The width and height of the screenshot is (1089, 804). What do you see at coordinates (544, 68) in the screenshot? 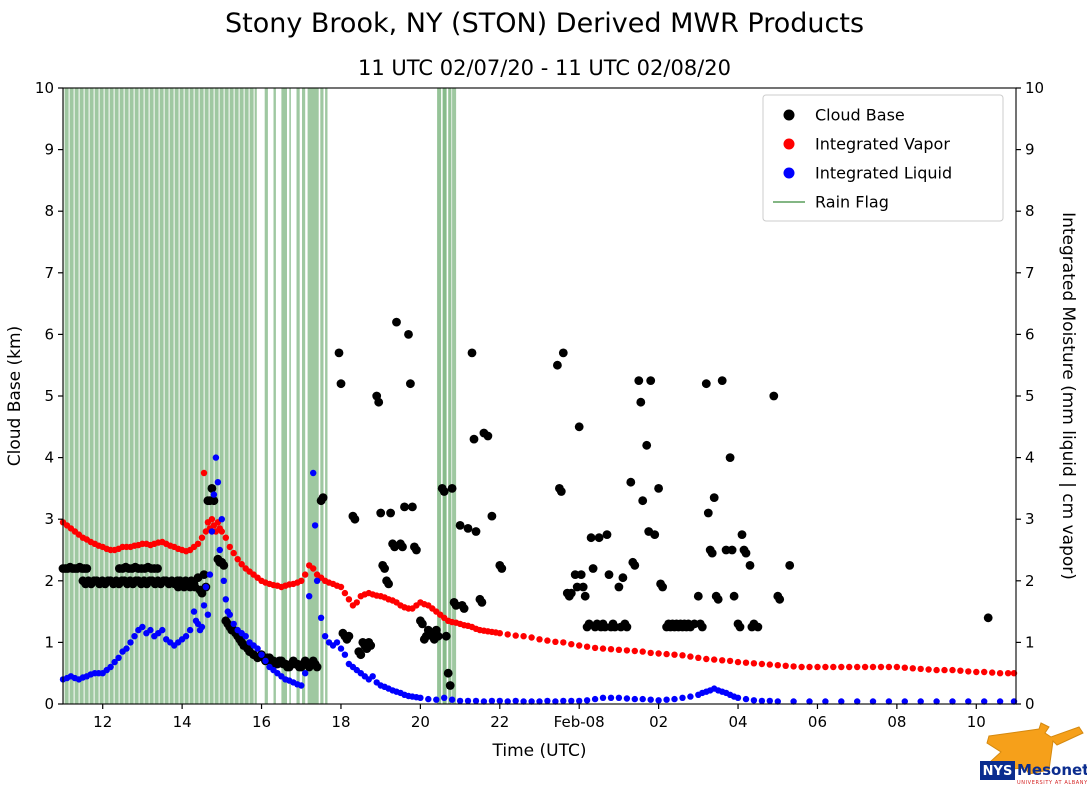
I see `chart-subtitle: 11 UTC 02/07/20 - 11 UTC 02/08/20` at bounding box center [544, 68].